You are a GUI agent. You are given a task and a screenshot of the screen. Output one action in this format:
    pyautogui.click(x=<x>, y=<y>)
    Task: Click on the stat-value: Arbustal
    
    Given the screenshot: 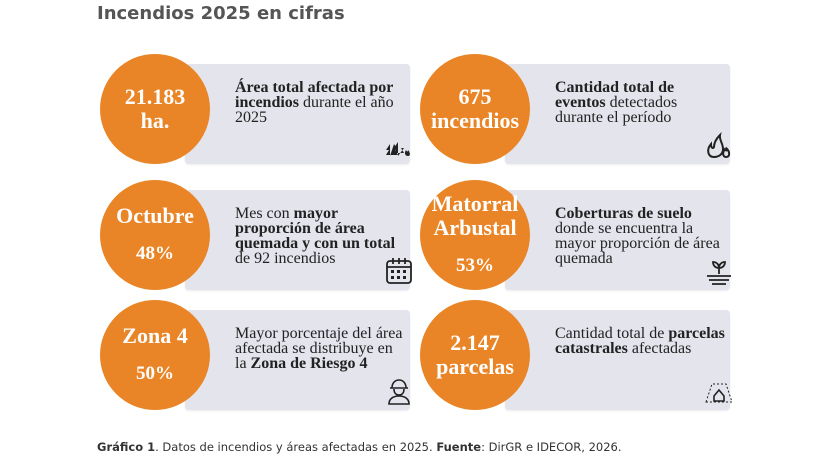 What is the action you would take?
    pyautogui.click(x=475, y=227)
    